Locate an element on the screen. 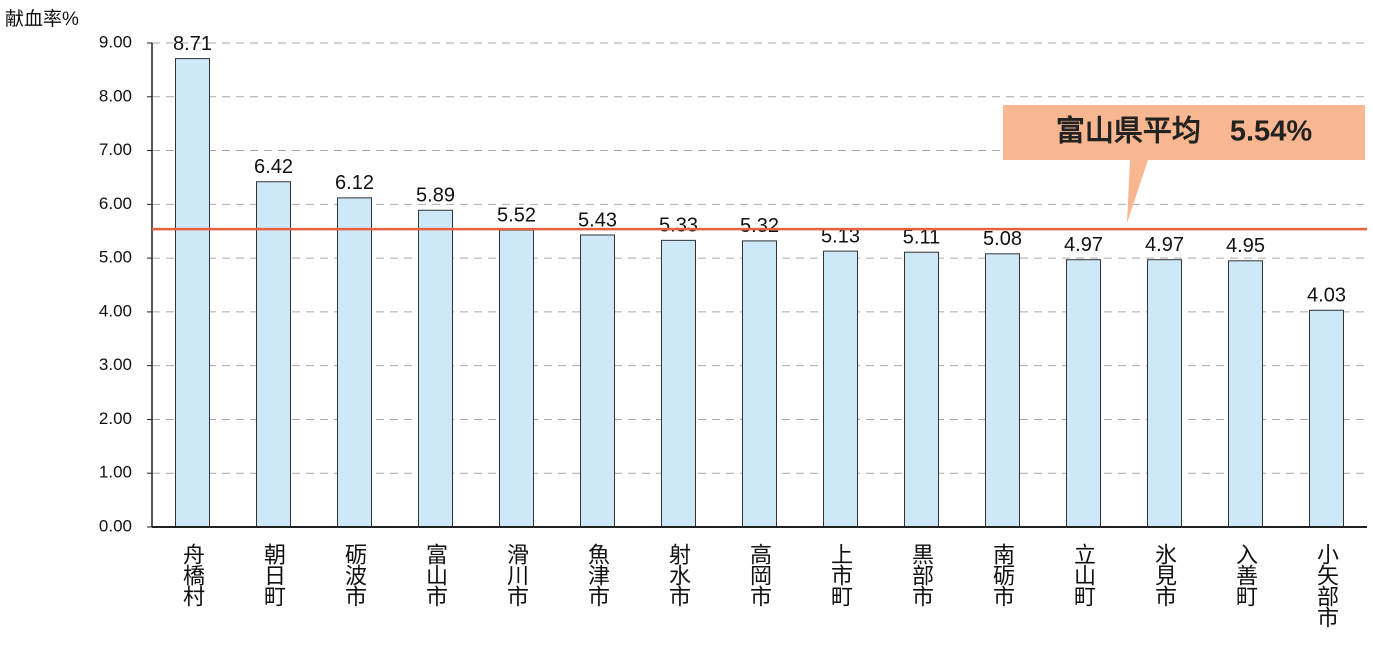 The image size is (1373, 652). x-tick-label: 立山町 is located at coordinates (1083, 575).